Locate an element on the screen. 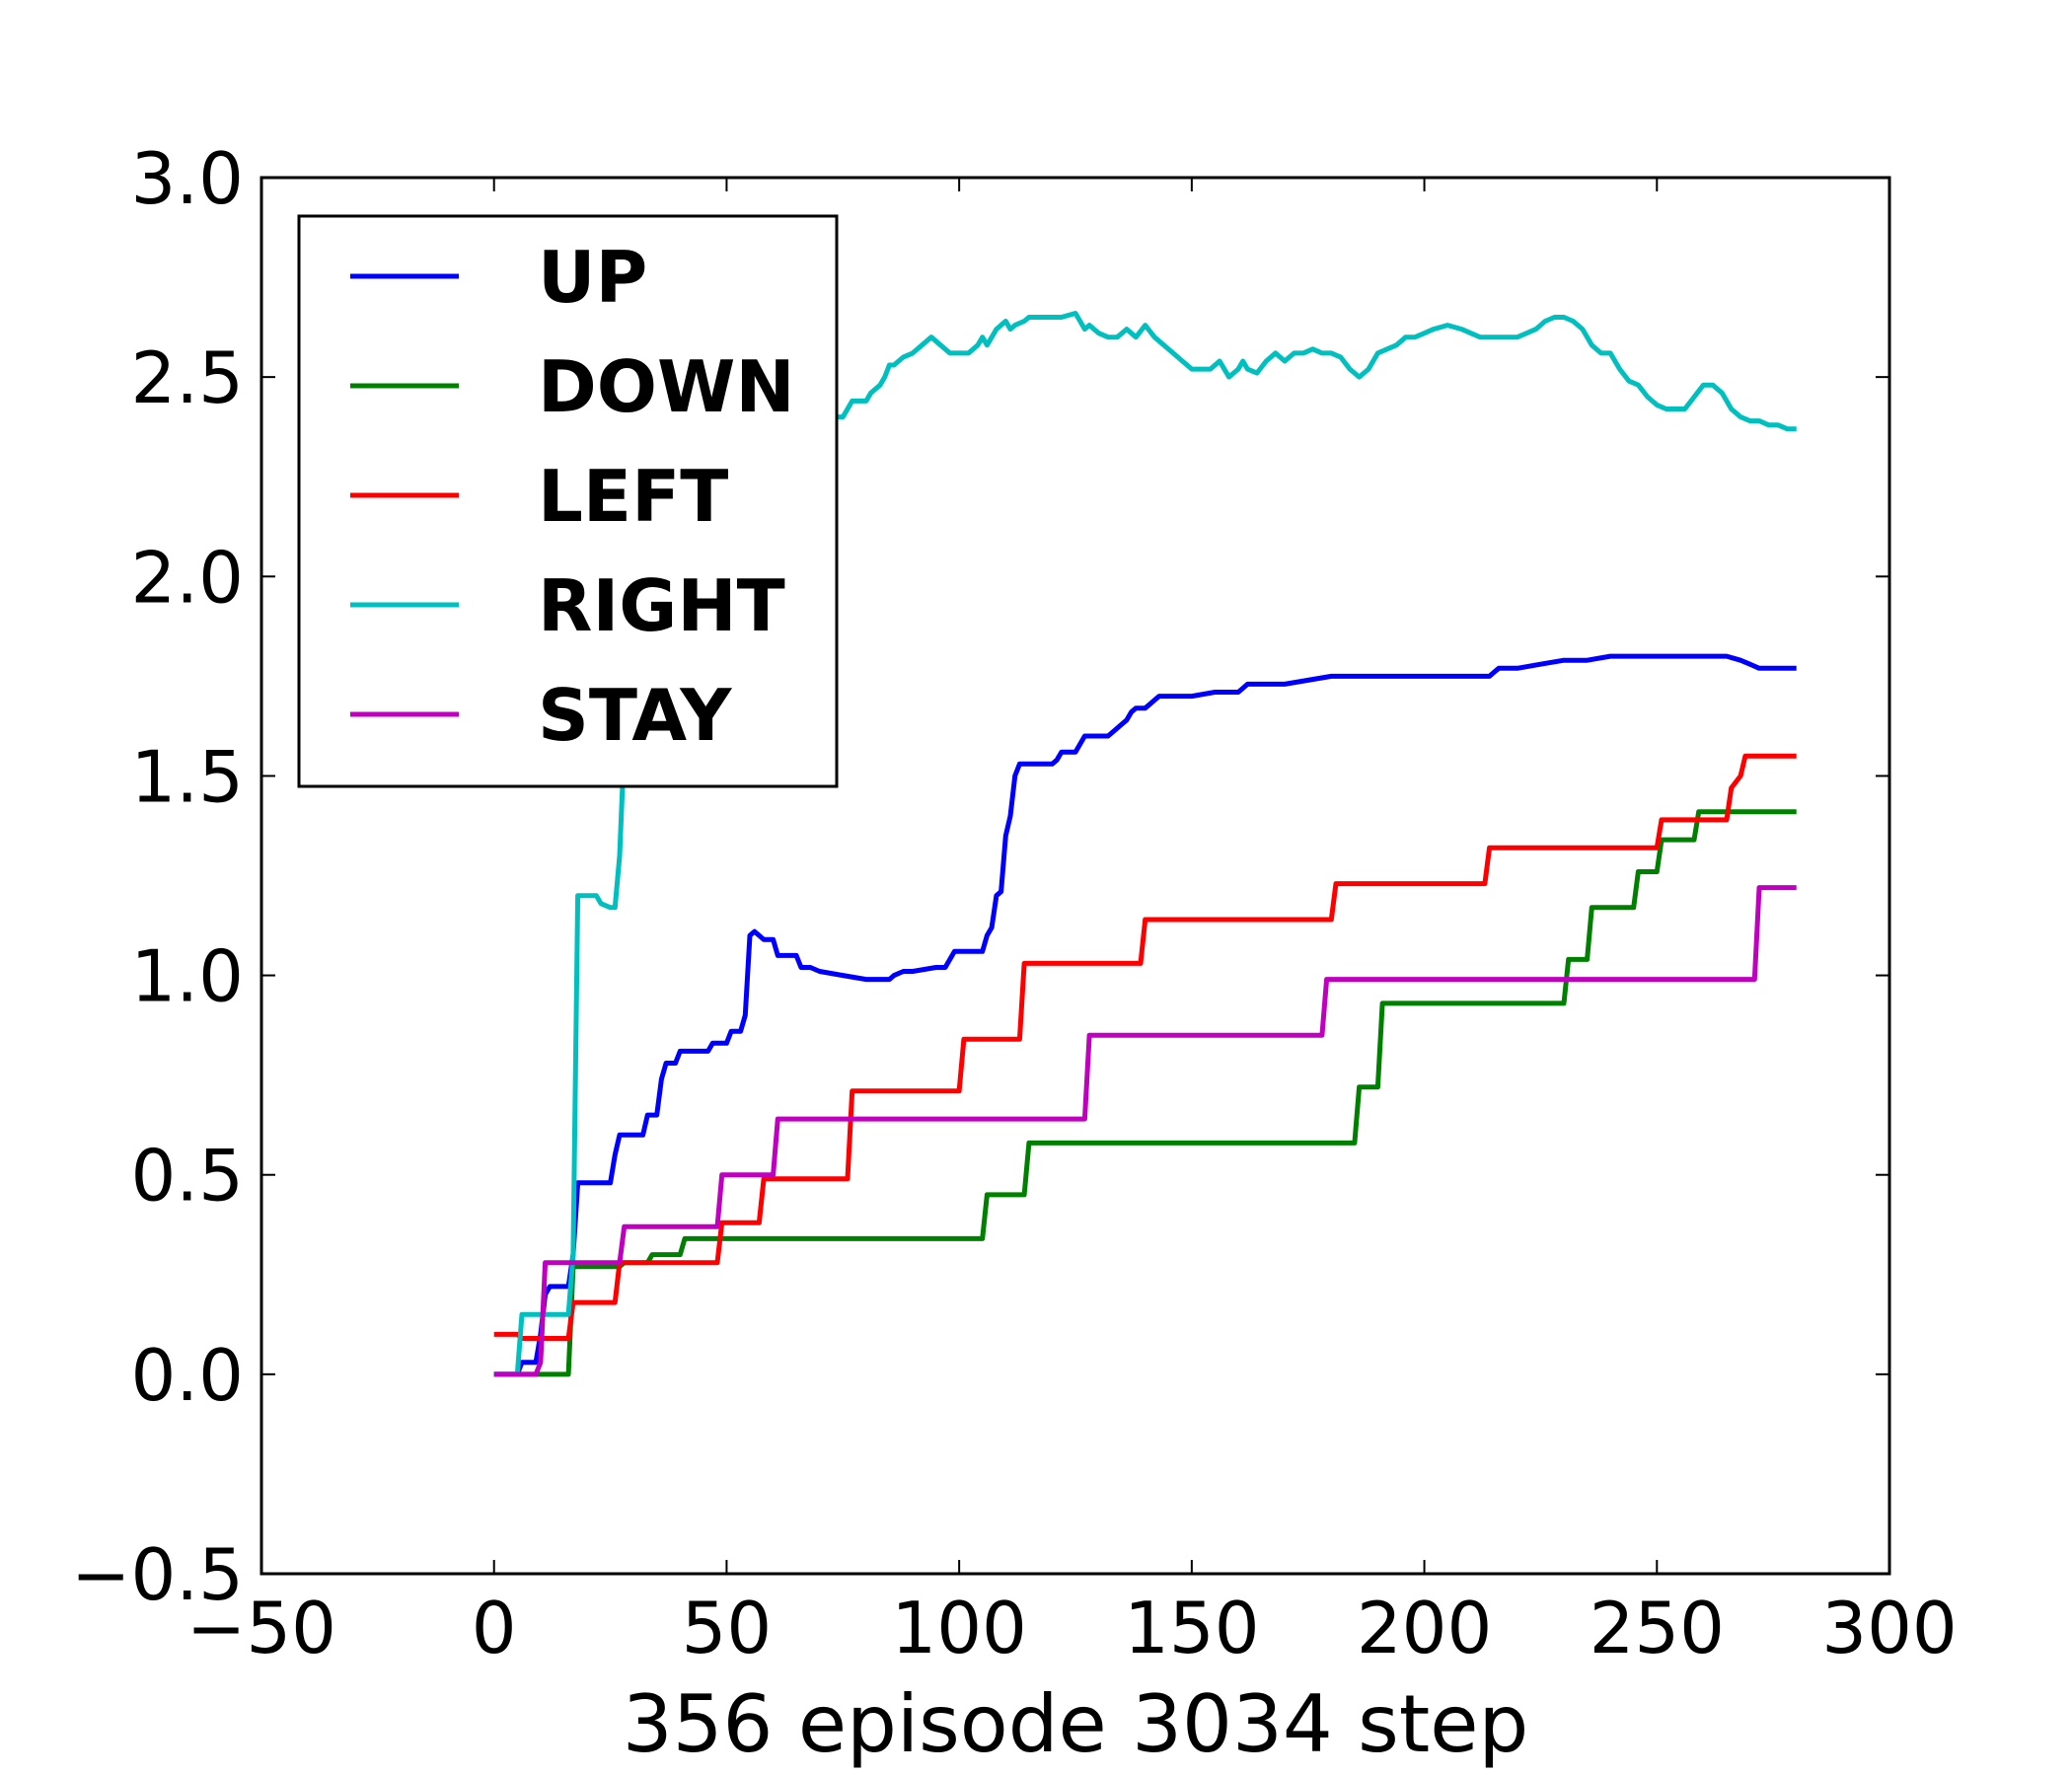 The height and width of the screenshot is (1776, 2072). x-tick-label: −50 is located at coordinates (261, 1628).